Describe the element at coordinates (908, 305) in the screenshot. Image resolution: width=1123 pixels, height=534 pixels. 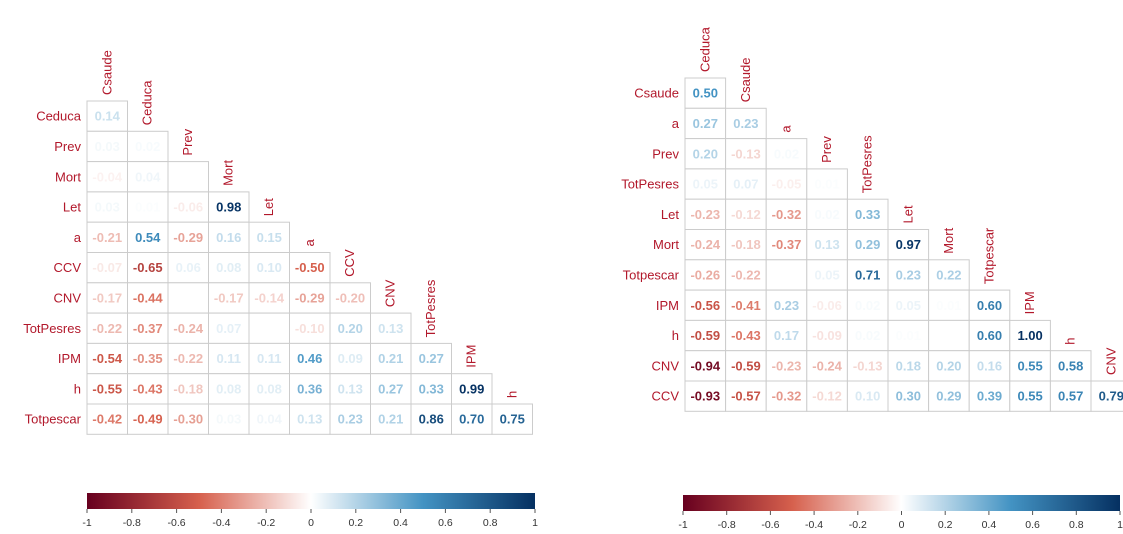
I see `cell-value: 0.05` at that location.